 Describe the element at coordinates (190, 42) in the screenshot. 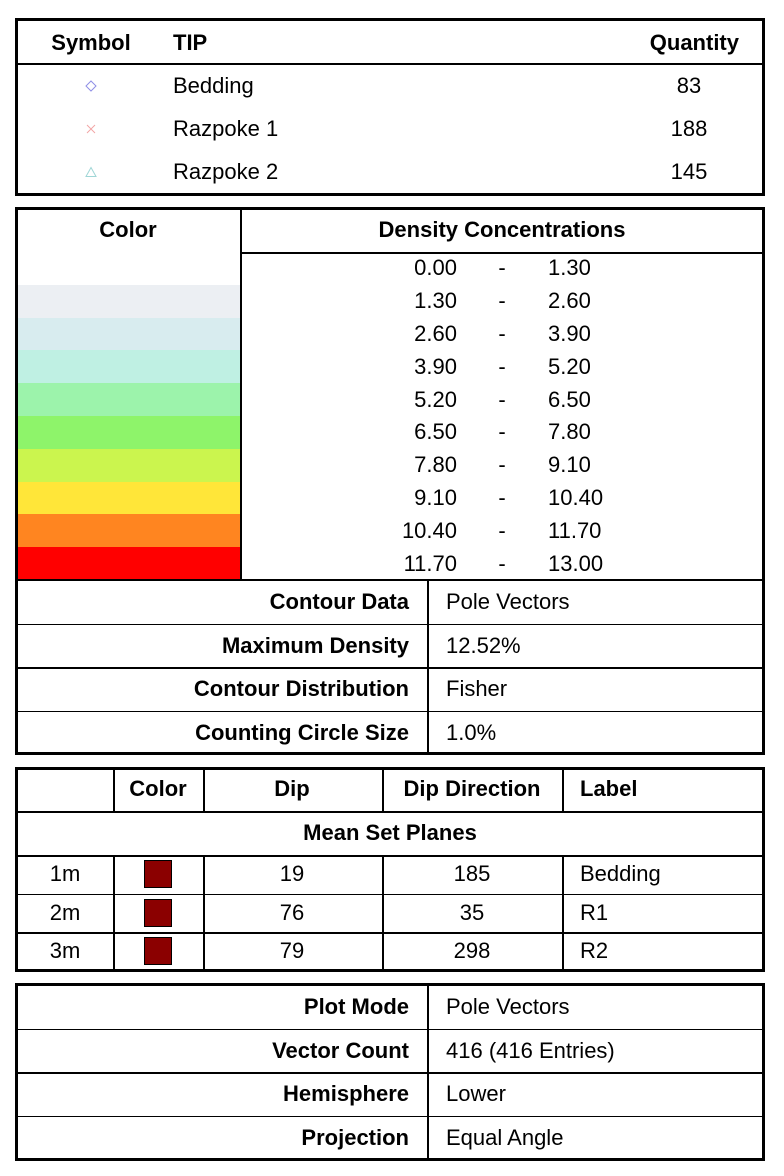

I see `header-cell: TIP` at that location.